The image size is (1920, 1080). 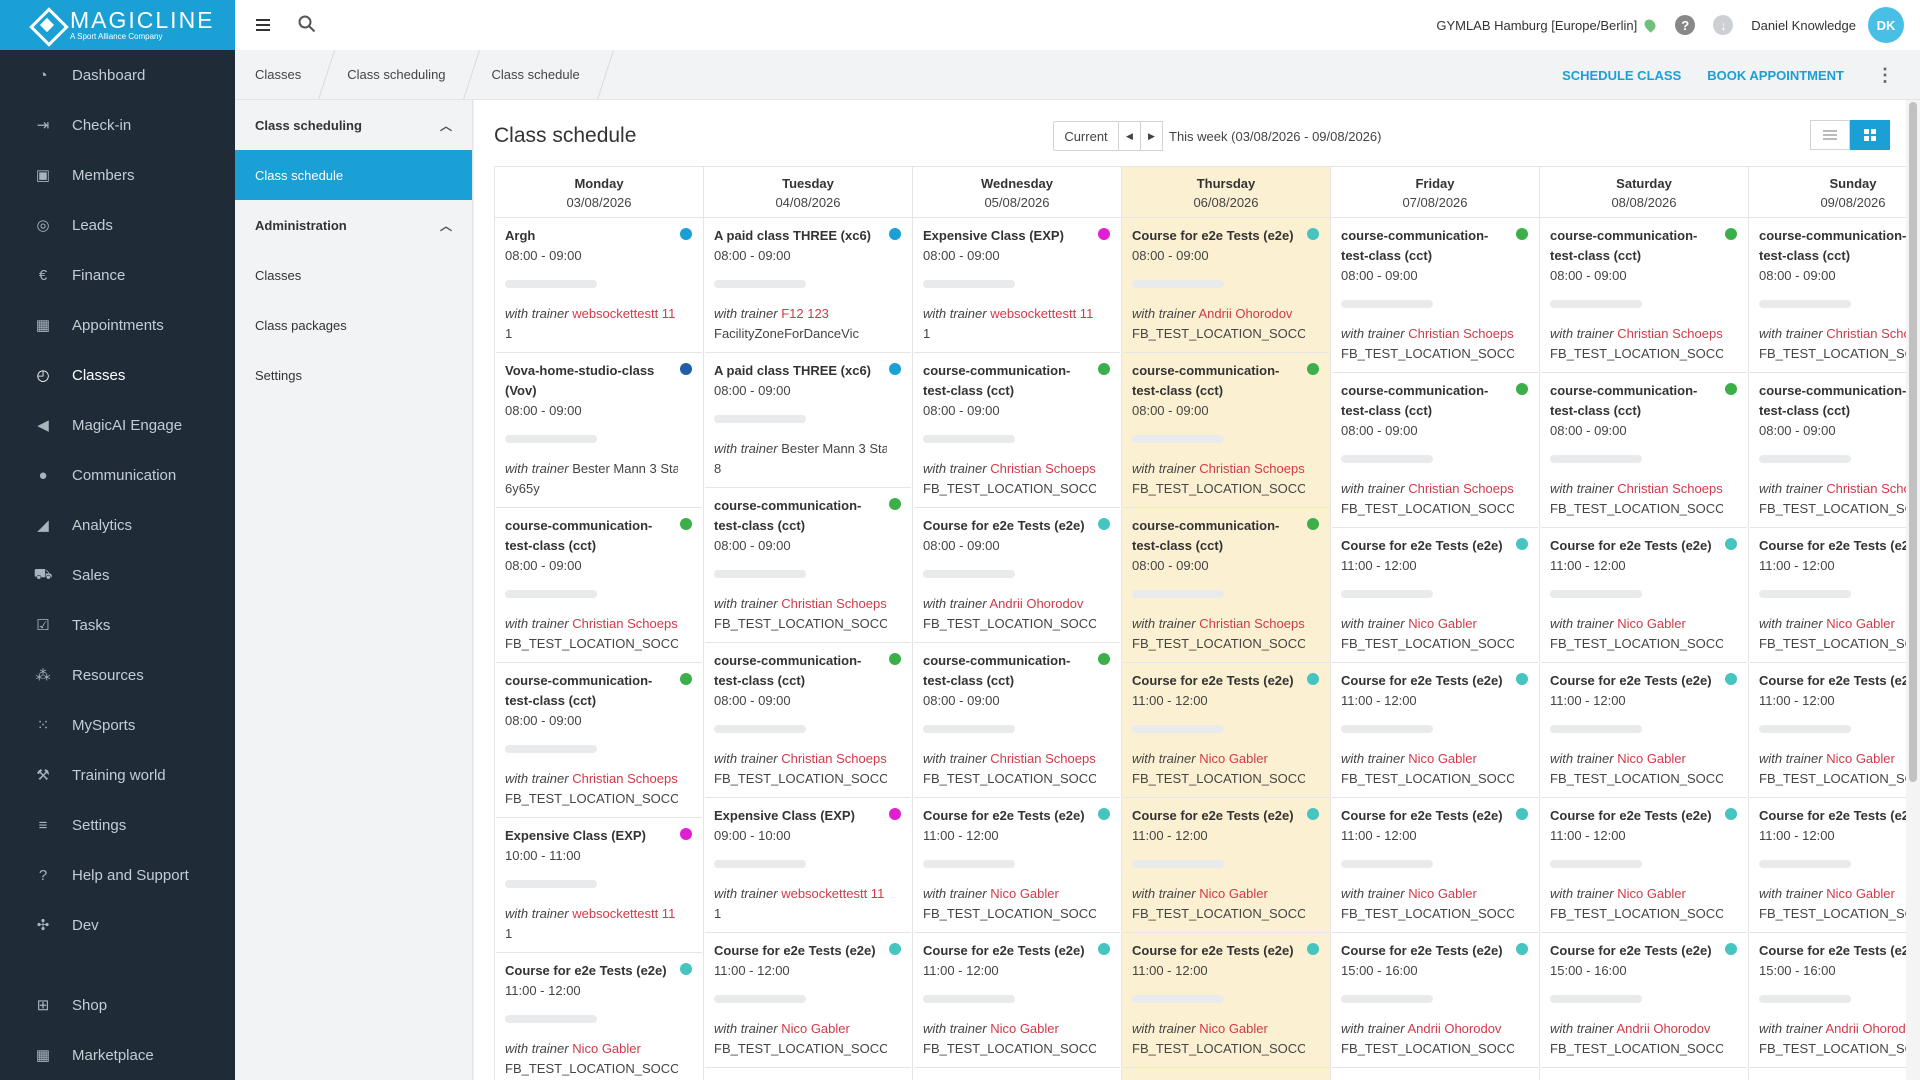 I want to click on sidebar-item-marketplace: ▦ Marketplace, so click(x=117, y=1055).